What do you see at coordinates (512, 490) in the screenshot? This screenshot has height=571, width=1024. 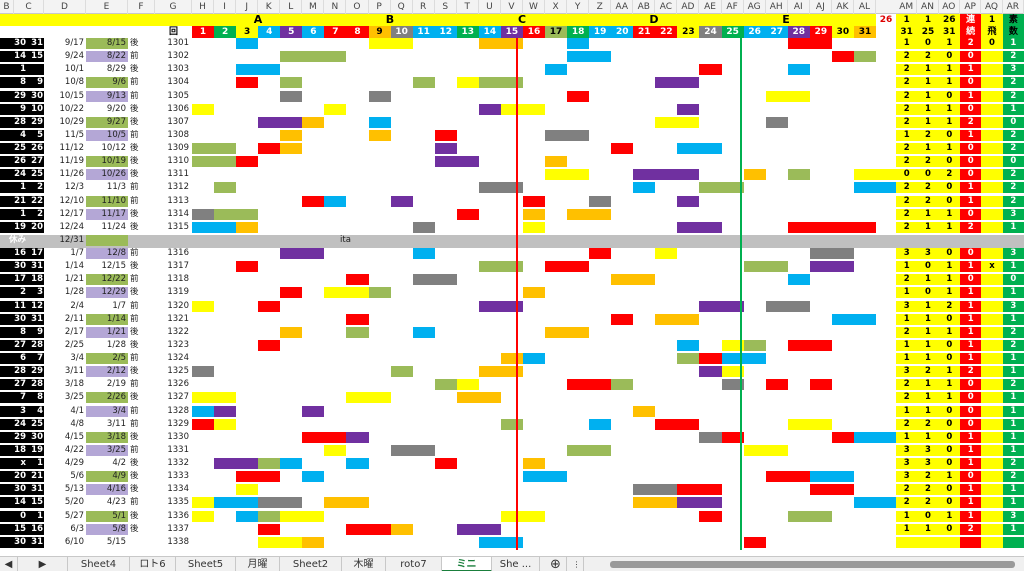 I see `table-row: 30 31 5/13 4/16 後 1334 2 2 0 1 1` at bounding box center [512, 490].